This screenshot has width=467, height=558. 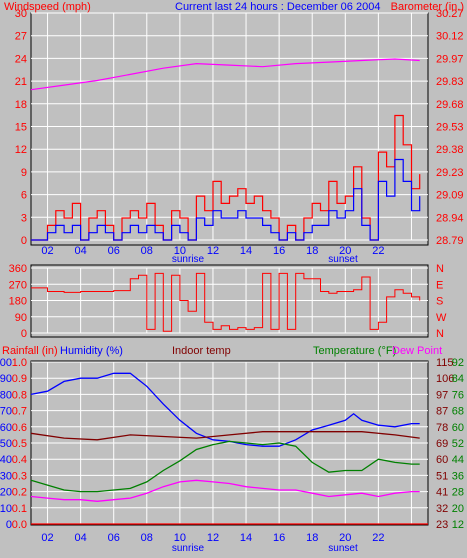 What do you see at coordinates (6, 444) in the screenshot?
I see `humidity-tick-label: 50` at bounding box center [6, 444].